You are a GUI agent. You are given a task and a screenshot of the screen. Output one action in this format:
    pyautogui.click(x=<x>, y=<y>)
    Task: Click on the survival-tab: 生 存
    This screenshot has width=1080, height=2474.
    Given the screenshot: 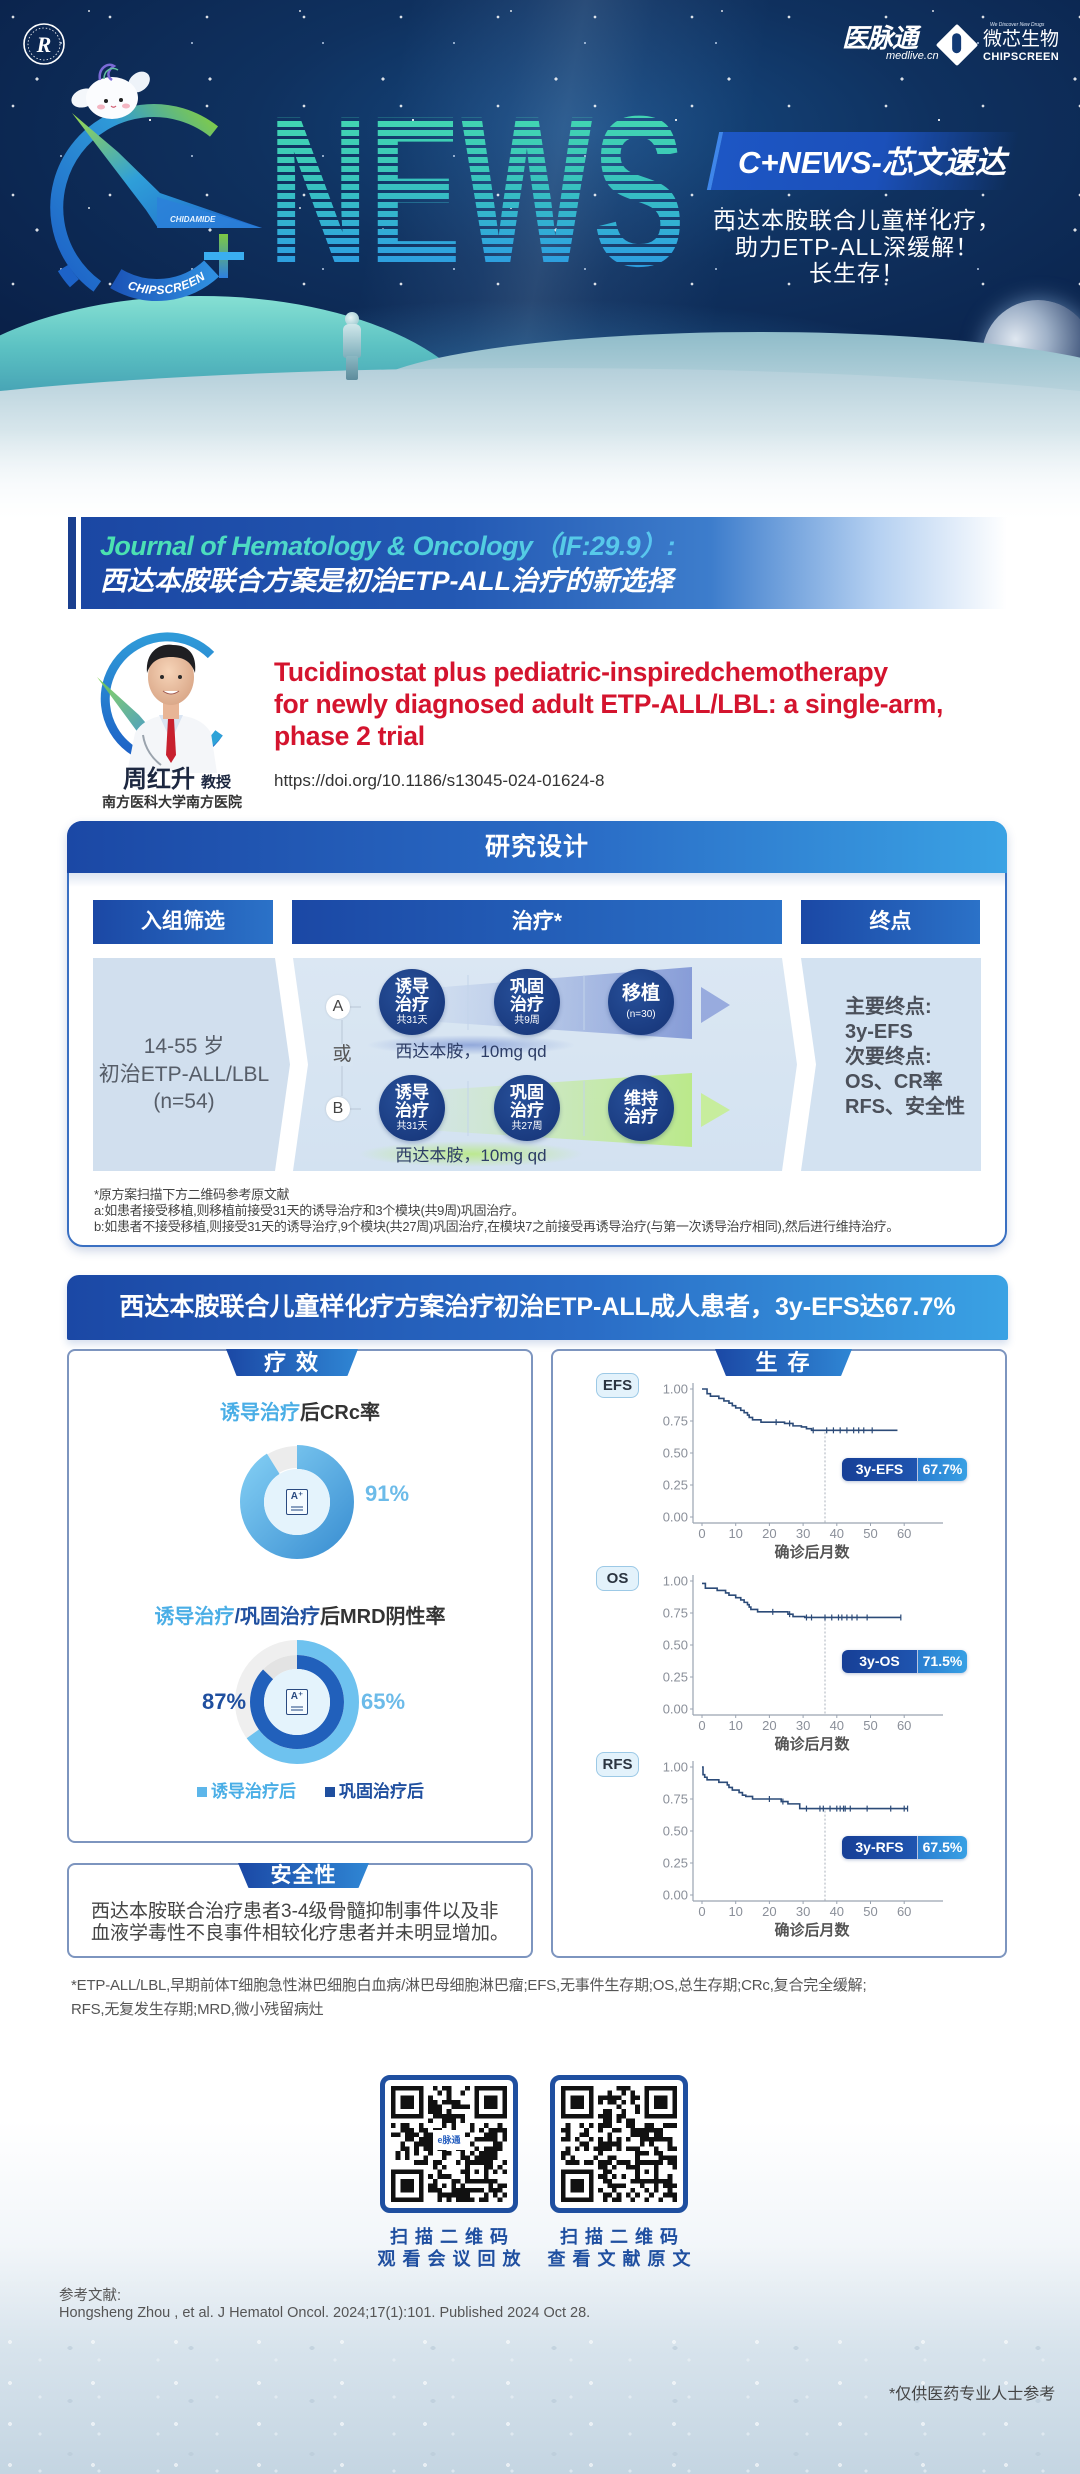 What is the action you would take?
    pyautogui.click(x=783, y=1362)
    